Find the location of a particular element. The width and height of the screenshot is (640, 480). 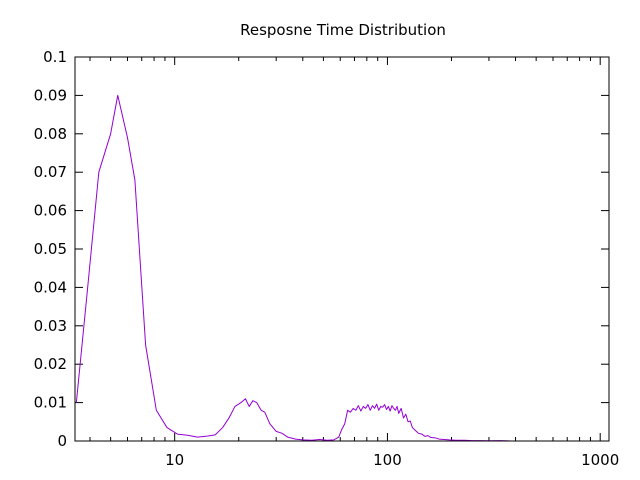

y-tick-label-6: 0.06 is located at coordinates (50, 211).